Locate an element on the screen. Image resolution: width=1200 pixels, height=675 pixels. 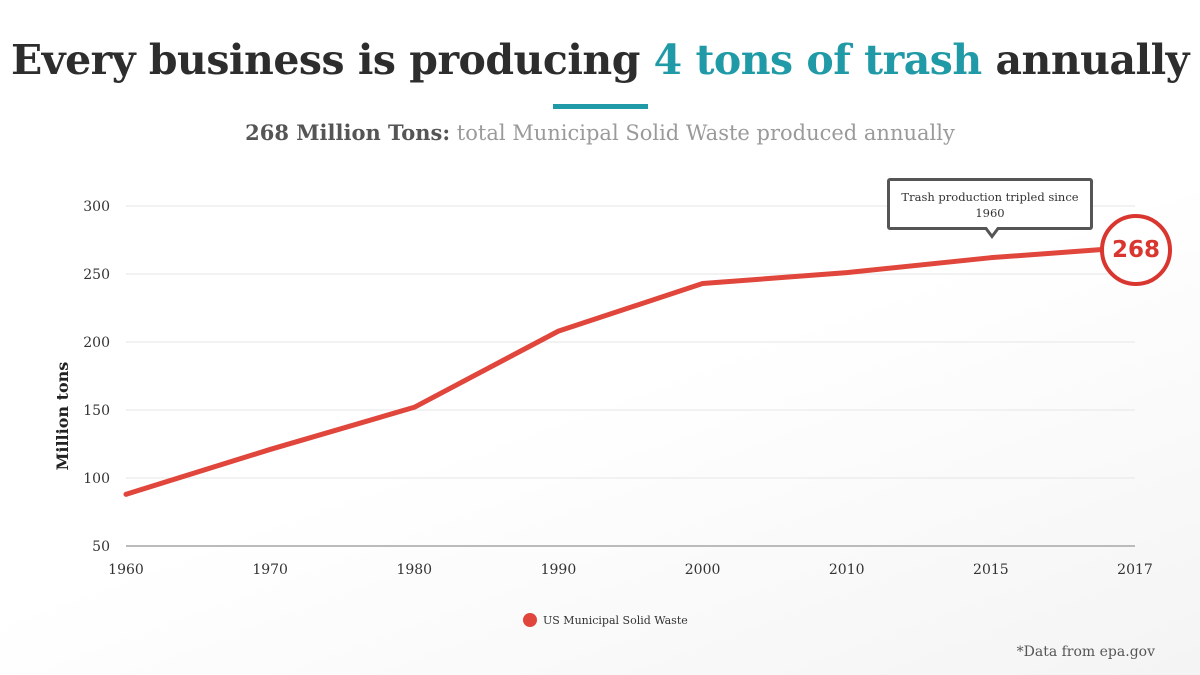
x-tick-label: 2010 is located at coordinates (847, 570).